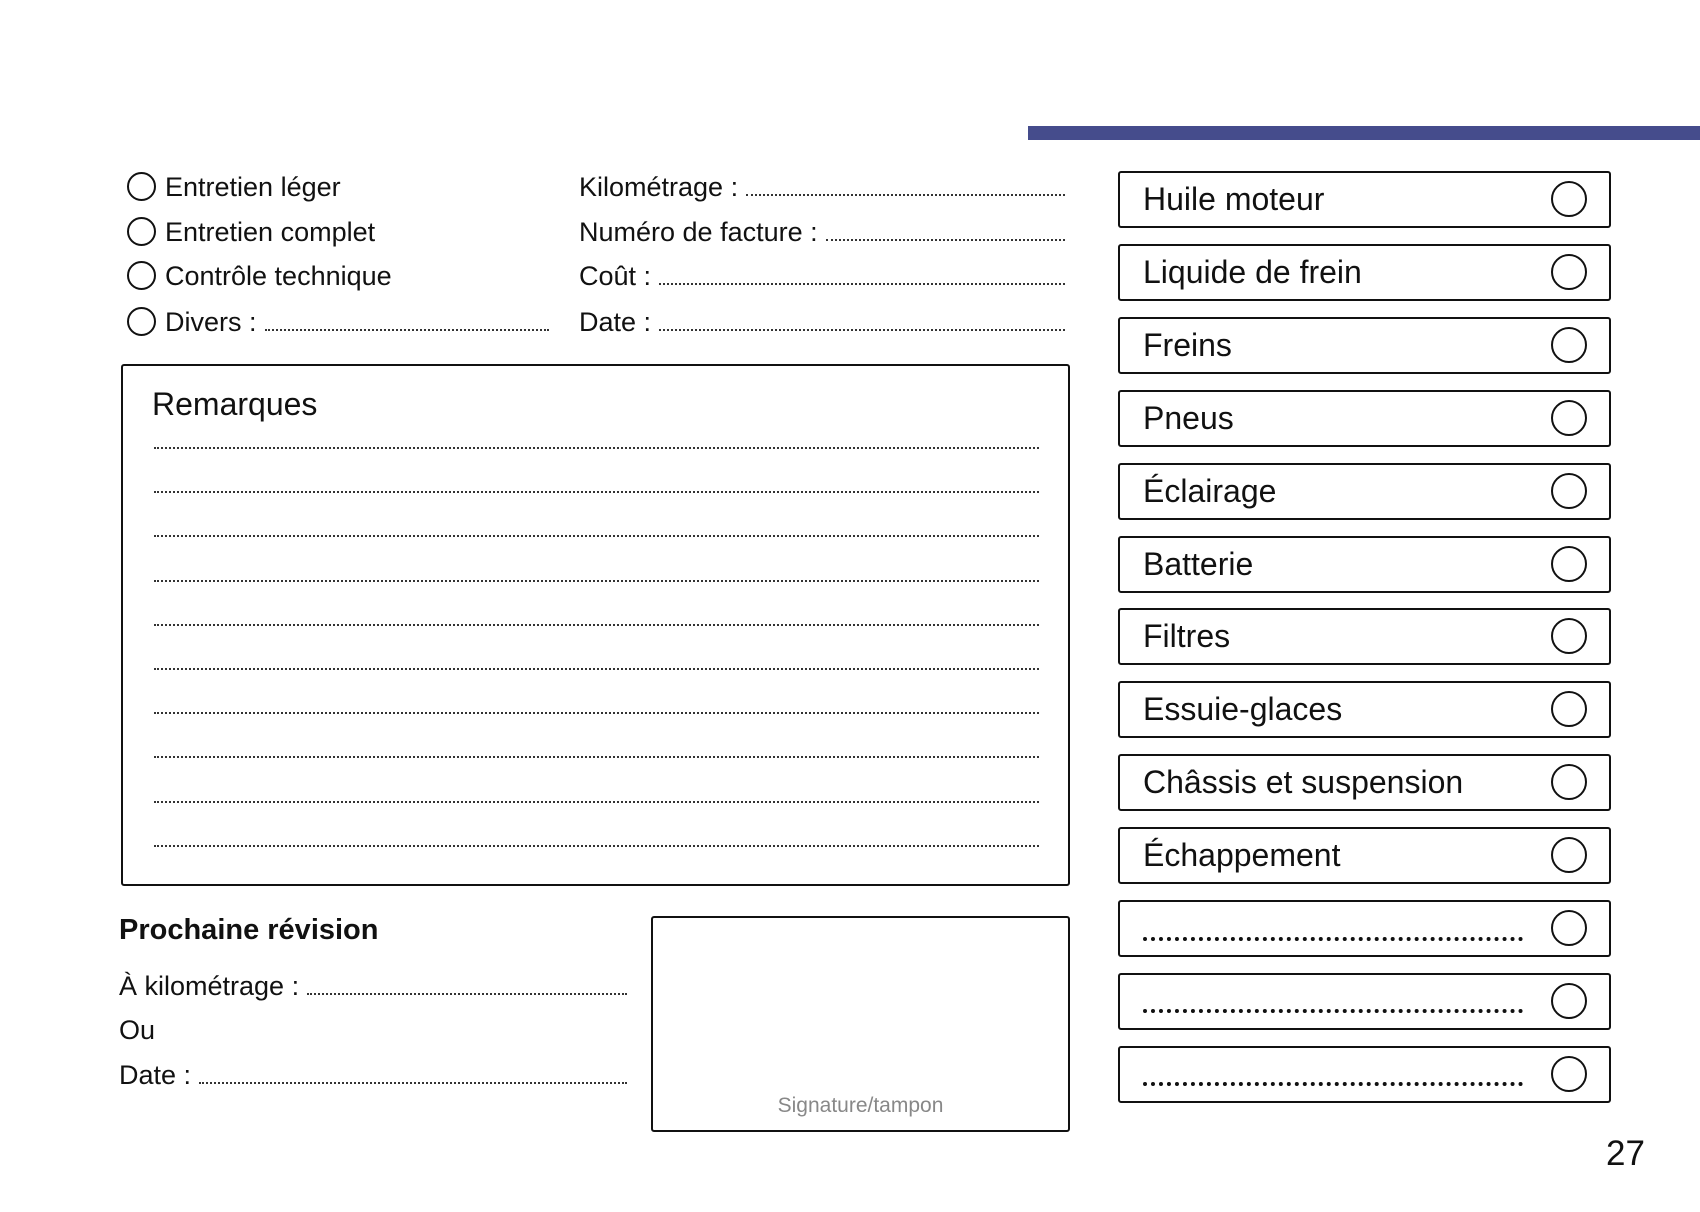 The image size is (1700, 1212). What do you see at coordinates (249, 930) in the screenshot?
I see `next-service-title: Prochaine révision` at bounding box center [249, 930].